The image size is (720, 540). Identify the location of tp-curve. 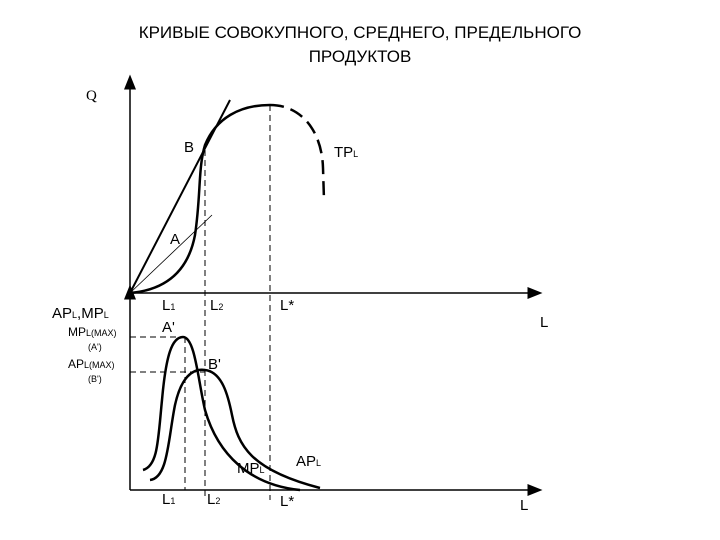
(200, 199).